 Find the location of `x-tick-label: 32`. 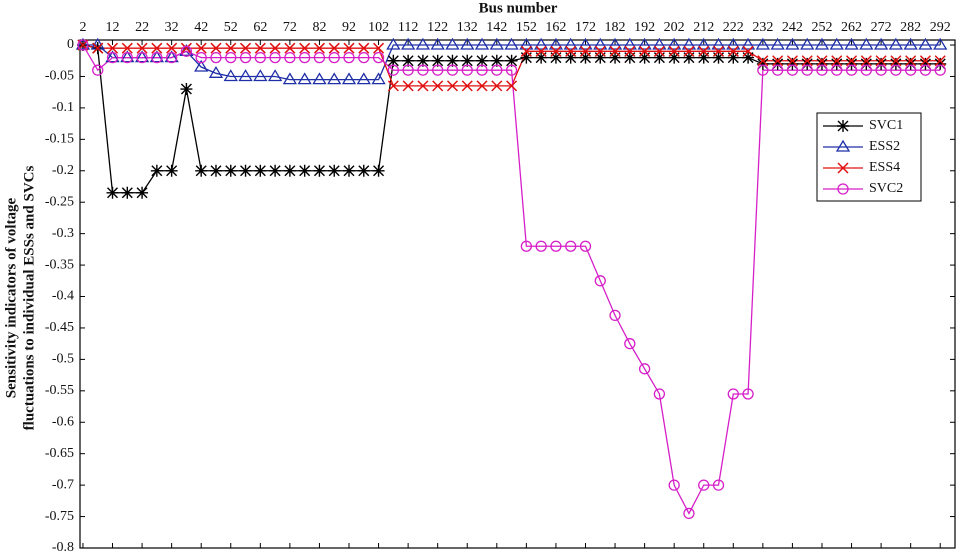

x-tick-label: 32 is located at coordinates (172, 27).